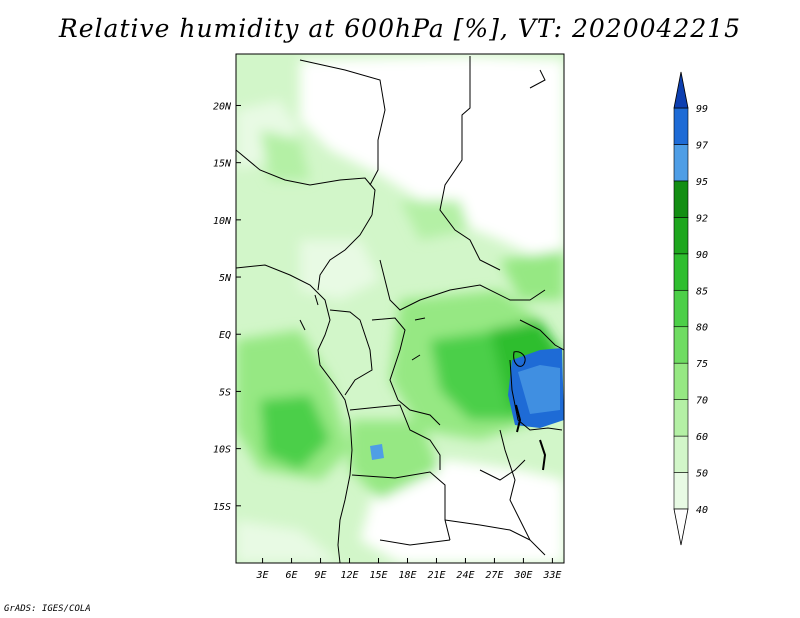 The width and height of the screenshot is (800, 618). What do you see at coordinates (342, 122) in the screenshot?
I see `border-niger-algeria` at bounding box center [342, 122].